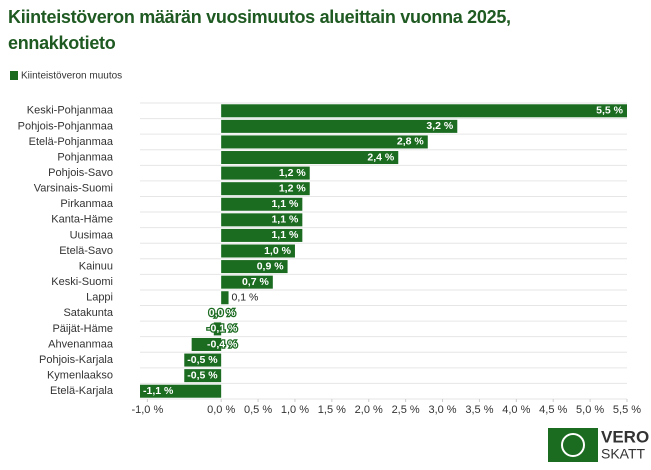 This screenshot has height=470, width=651. I want to click on logo-emblem, so click(573, 445).